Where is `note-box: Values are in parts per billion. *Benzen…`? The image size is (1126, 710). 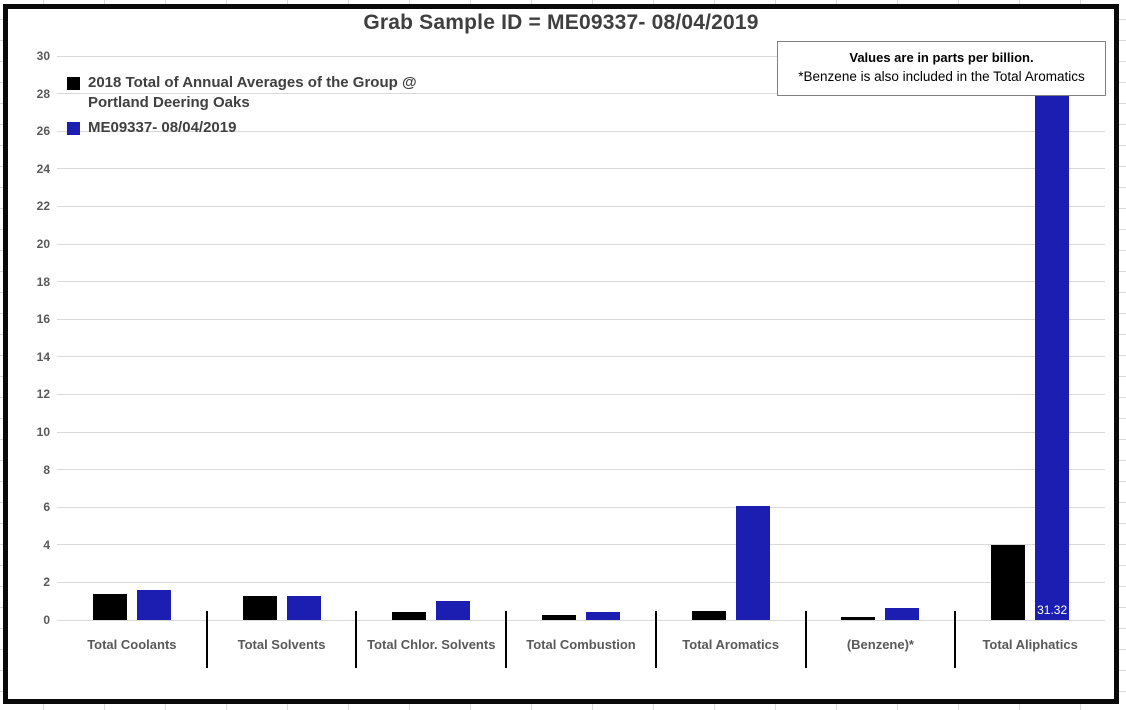
note-box: Values are in parts per billion. *Benzen… is located at coordinates (941, 68).